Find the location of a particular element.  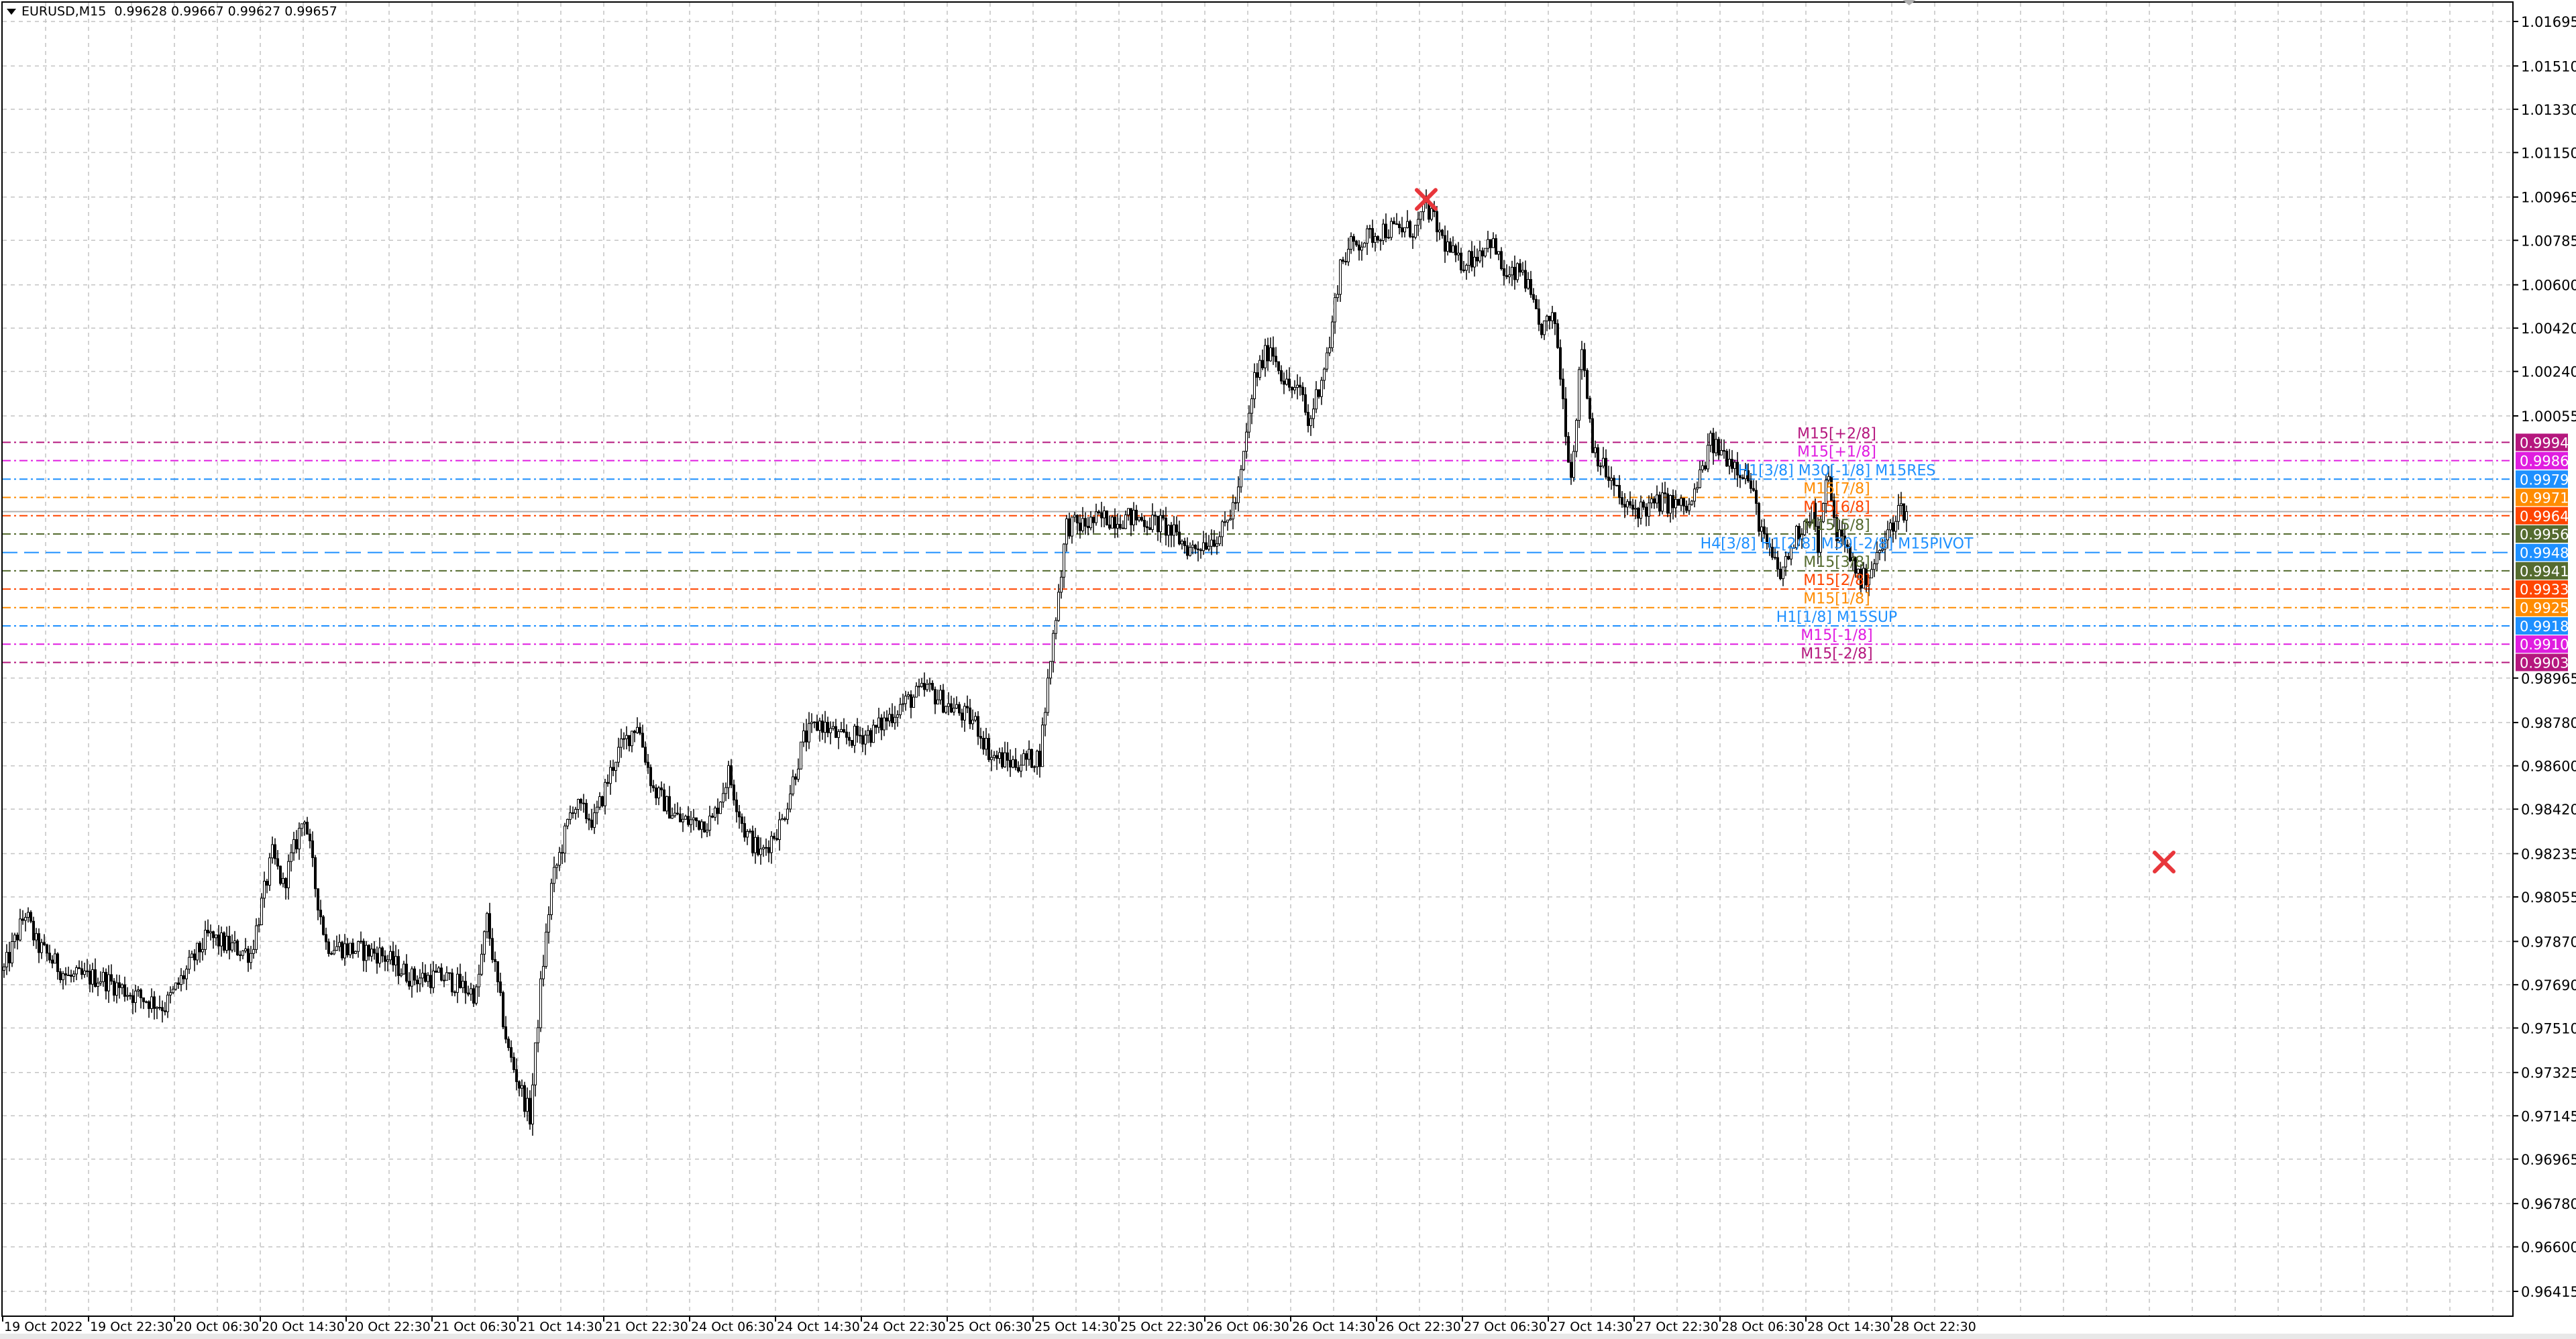

level-price-value: 0.99564 is located at coordinates (2548, 535).